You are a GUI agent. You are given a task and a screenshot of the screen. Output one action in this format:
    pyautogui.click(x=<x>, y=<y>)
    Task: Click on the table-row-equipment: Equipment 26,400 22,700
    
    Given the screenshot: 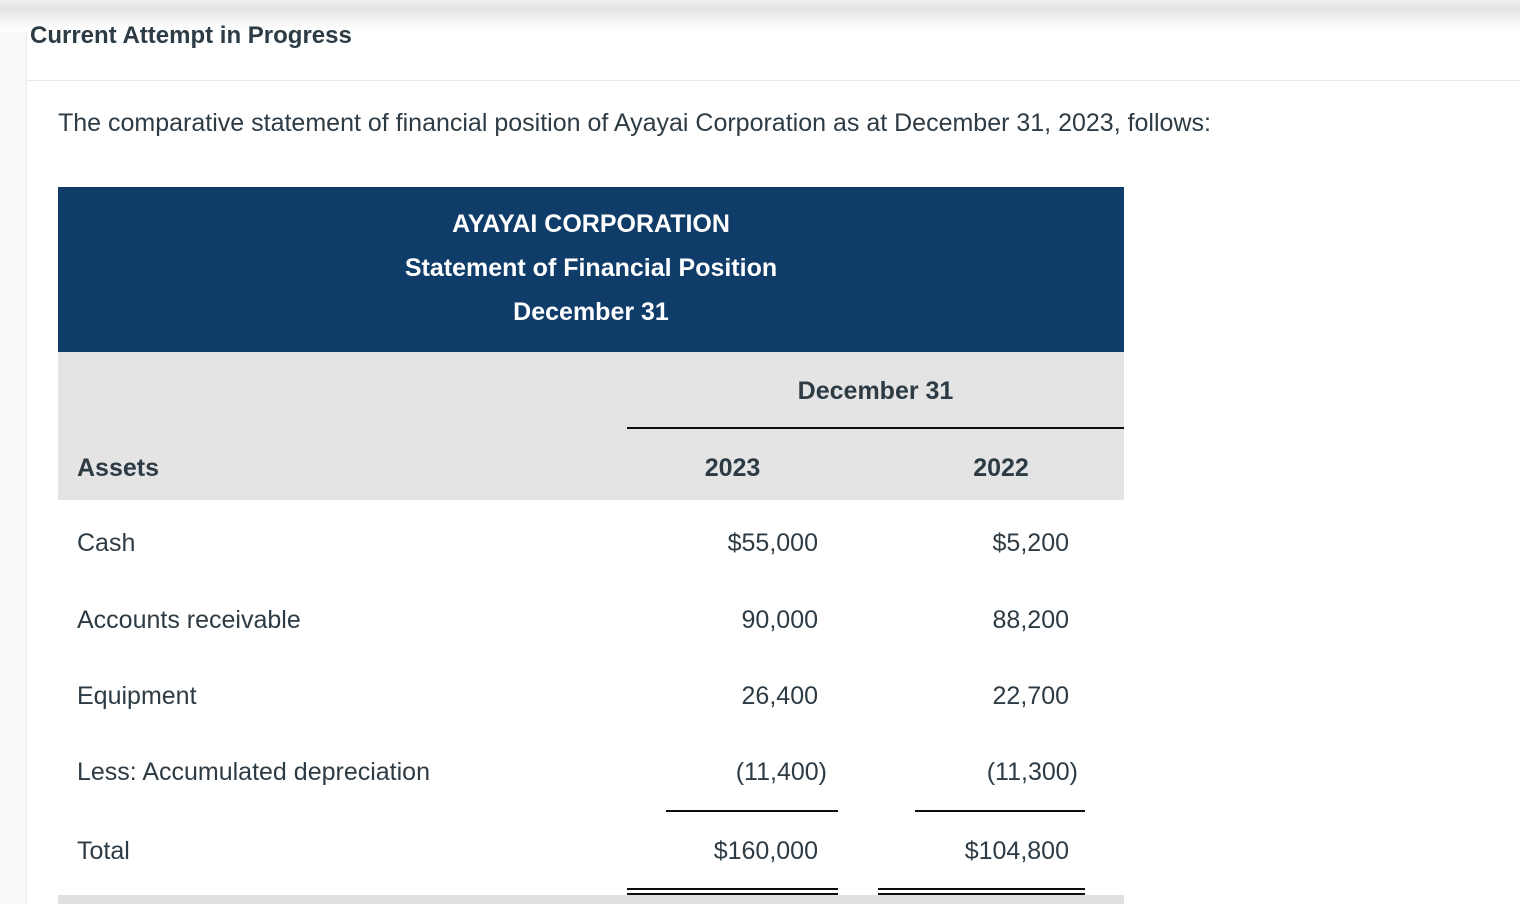 What is the action you would take?
    pyautogui.click(x=591, y=696)
    